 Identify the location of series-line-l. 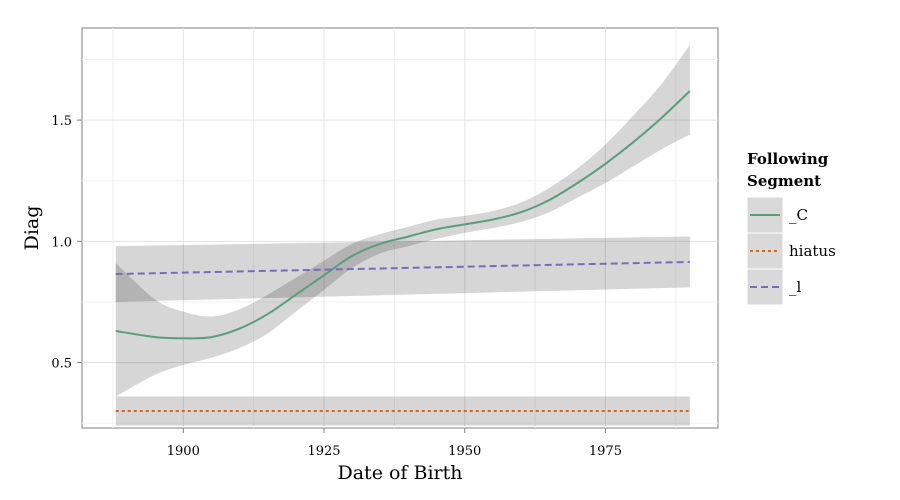
(402, 268).